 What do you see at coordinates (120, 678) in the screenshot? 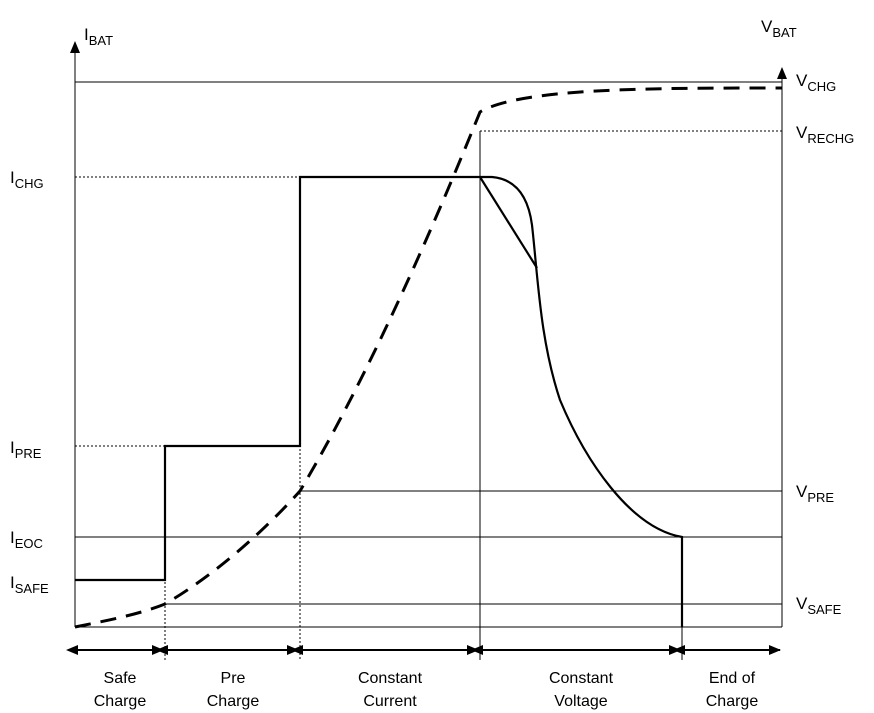
I see `phase-label-safe-charge-line1: Safe` at bounding box center [120, 678].